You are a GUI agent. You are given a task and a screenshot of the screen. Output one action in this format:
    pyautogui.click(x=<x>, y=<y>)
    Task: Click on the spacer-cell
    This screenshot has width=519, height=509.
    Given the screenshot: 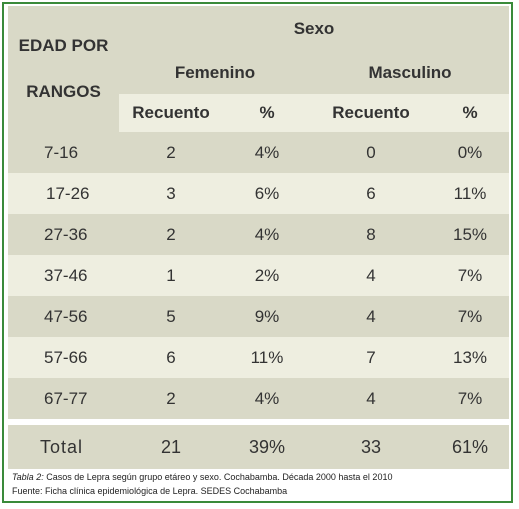 What is the action you would take?
    pyautogui.click(x=259, y=422)
    